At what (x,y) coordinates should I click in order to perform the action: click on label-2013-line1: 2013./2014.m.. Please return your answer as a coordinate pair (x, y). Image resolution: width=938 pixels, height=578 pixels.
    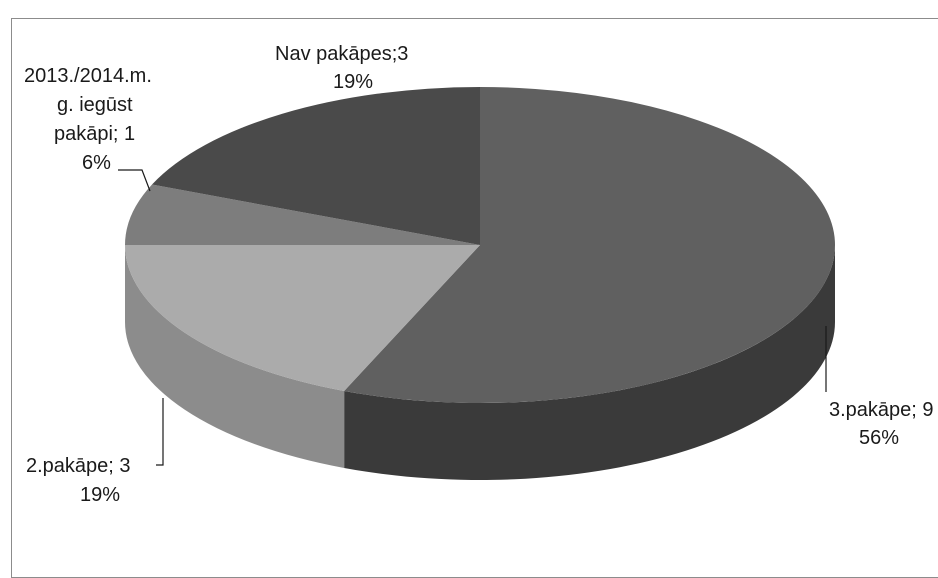
    Looking at the image, I should click on (88, 76).